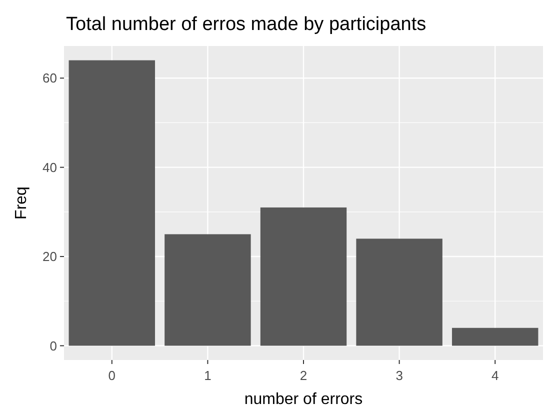 Image resolution: width=545 pixels, height=410 pixels. Describe the element at coordinates (495, 375) in the screenshot. I see `x-tick-label: 4` at that location.